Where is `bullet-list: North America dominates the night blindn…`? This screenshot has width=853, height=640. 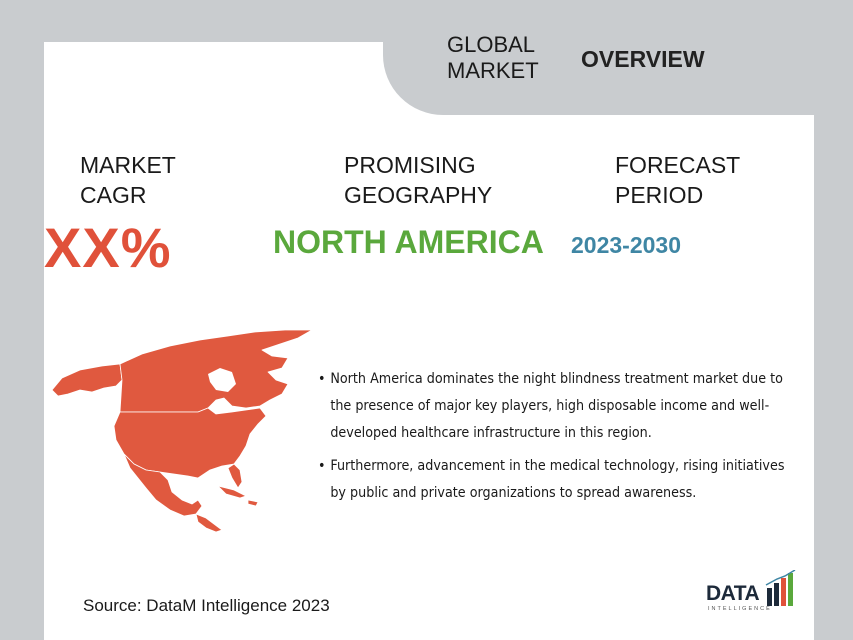
bullet-list: North America dominates the night blindn… is located at coordinates (558, 439).